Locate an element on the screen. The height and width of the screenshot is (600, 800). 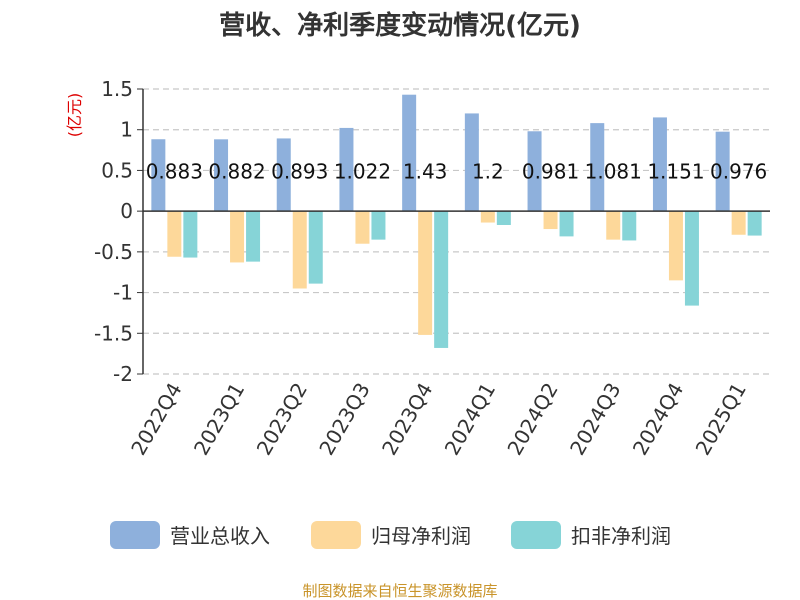
x-tick-label: 2024Q1 is located at coordinates (470, 418).